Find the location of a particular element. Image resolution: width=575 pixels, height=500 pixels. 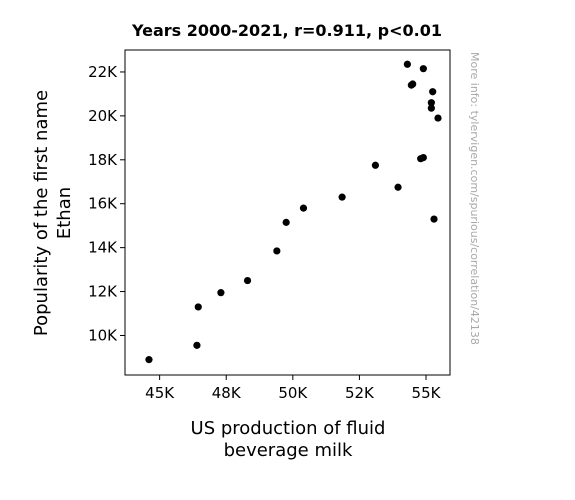

x-tick-label: 55K is located at coordinates (427, 393).